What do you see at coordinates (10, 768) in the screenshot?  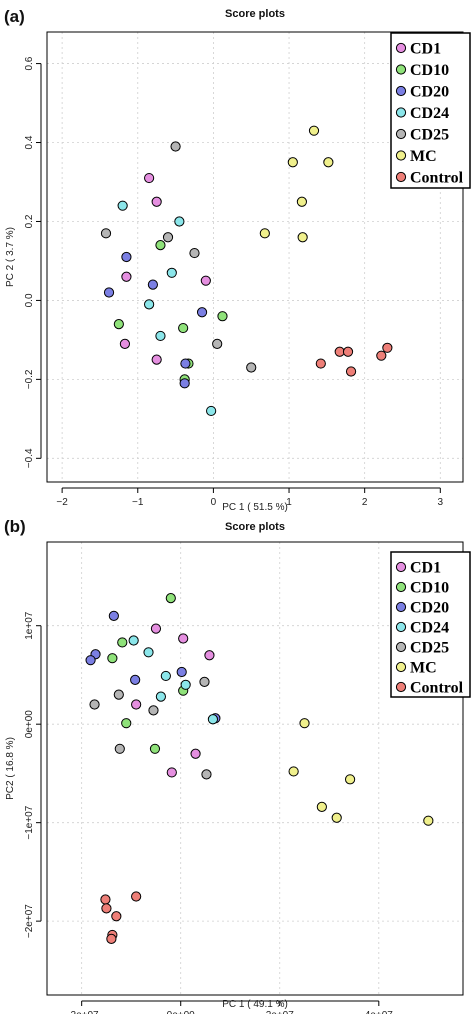 I see `y-axis-label: PC2 ( 16.8 %)` at bounding box center [10, 768].